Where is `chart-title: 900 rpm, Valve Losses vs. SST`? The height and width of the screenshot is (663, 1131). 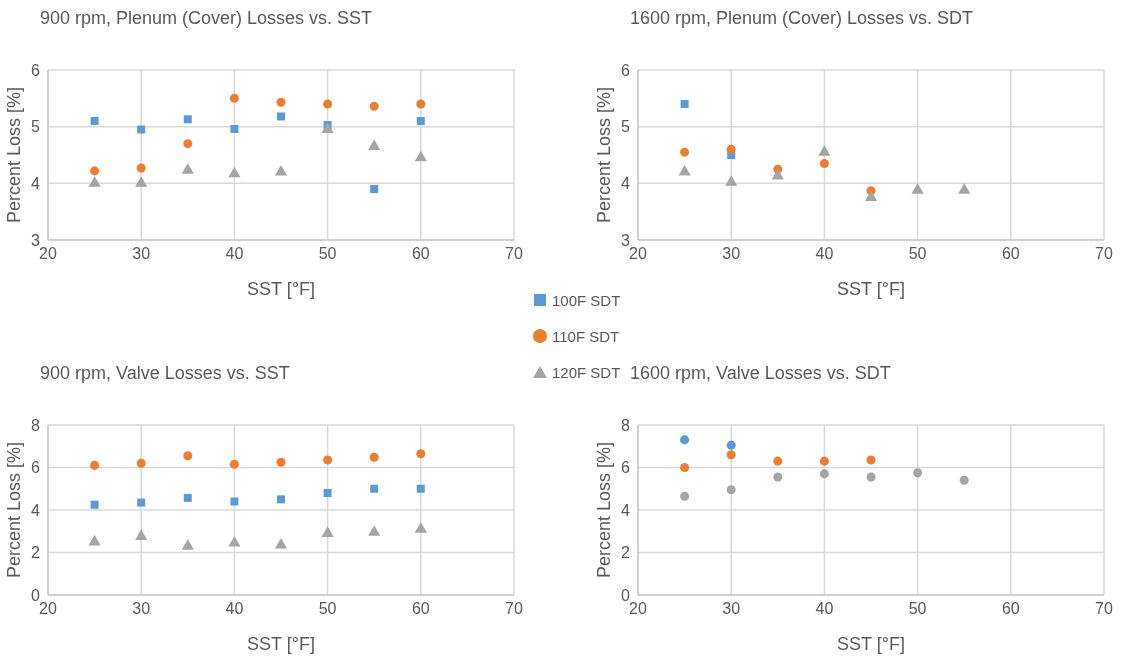 chart-title: 900 rpm, Valve Losses vs. SST is located at coordinates (165, 373).